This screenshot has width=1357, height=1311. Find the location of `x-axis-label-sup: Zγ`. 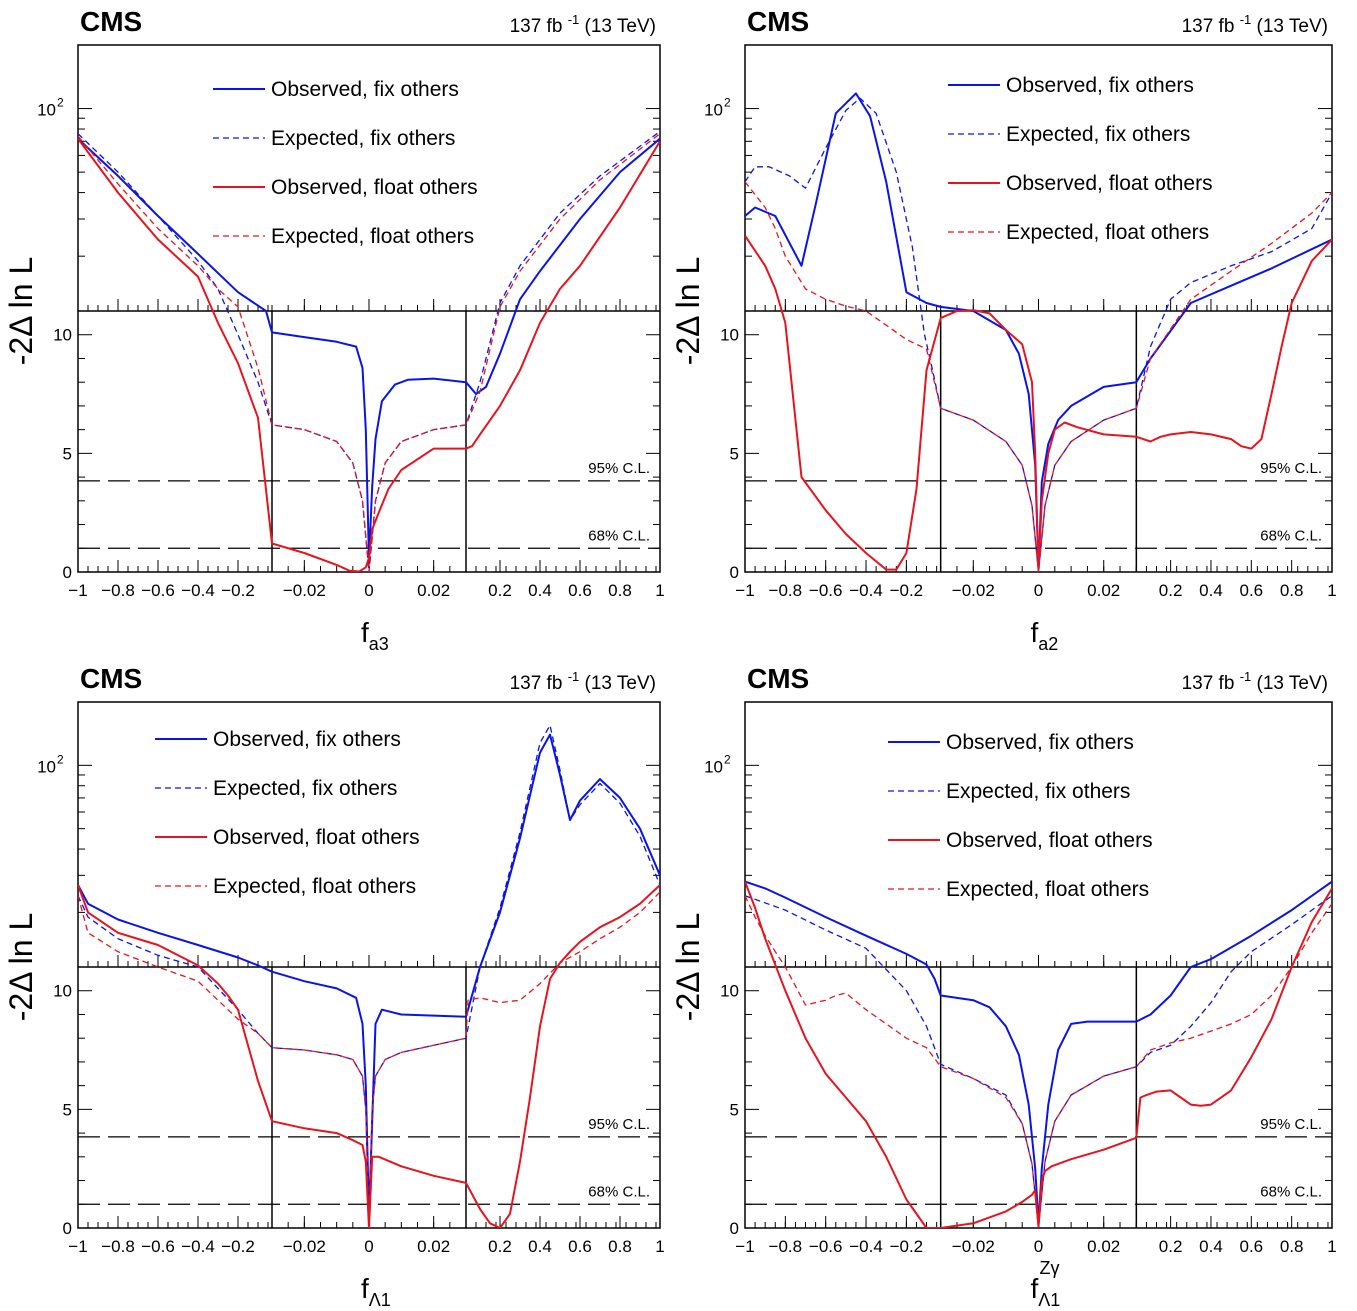

x-axis-label-sup: Zγ is located at coordinates (1050, 1268).